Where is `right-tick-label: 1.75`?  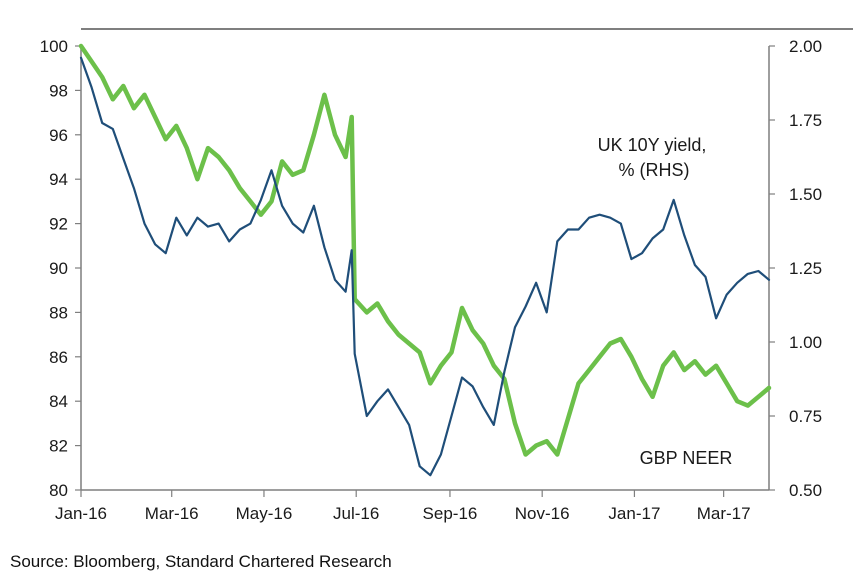
right-tick-label: 1.75 is located at coordinates (805, 120).